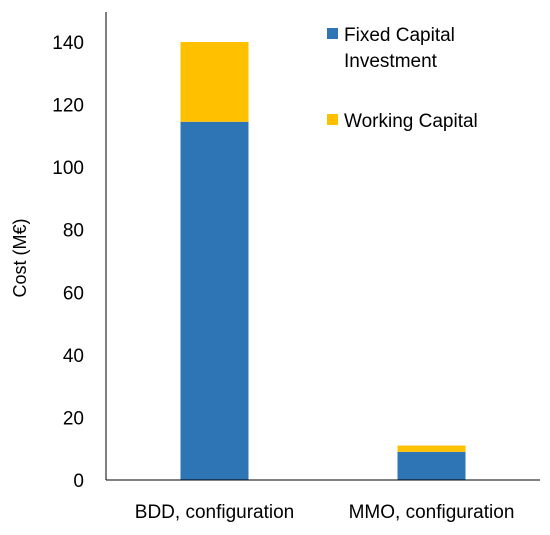 The image size is (550, 535). What do you see at coordinates (399, 35) in the screenshot?
I see `legend-label: Fixed Capital` at bounding box center [399, 35].